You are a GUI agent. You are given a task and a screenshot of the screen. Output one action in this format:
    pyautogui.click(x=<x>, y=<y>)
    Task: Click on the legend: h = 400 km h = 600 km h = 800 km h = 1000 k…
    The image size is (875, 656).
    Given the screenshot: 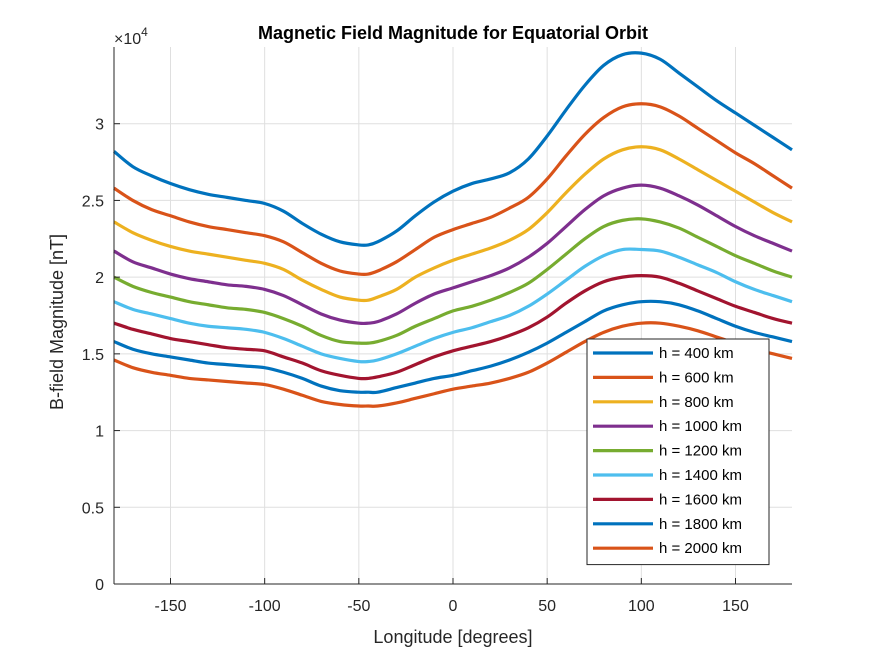 What is the action you would take?
    pyautogui.click(x=678, y=452)
    